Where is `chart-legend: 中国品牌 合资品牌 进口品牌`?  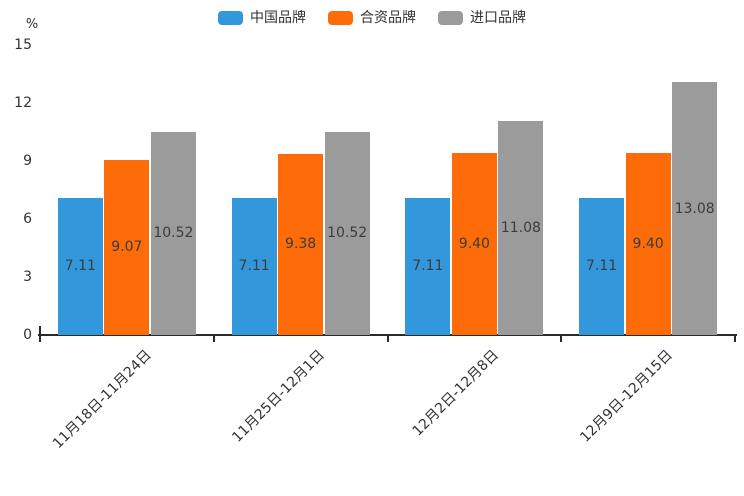 chart-legend: 中国品牌 合资品牌 进口品牌 is located at coordinates (372, 18).